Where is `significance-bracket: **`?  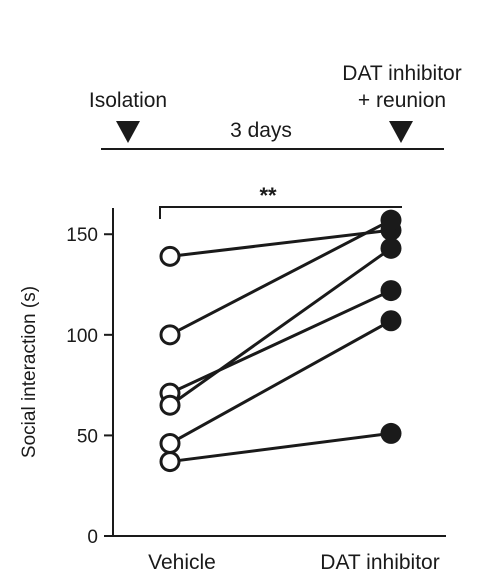 significance-bracket: ** is located at coordinates (280, 201).